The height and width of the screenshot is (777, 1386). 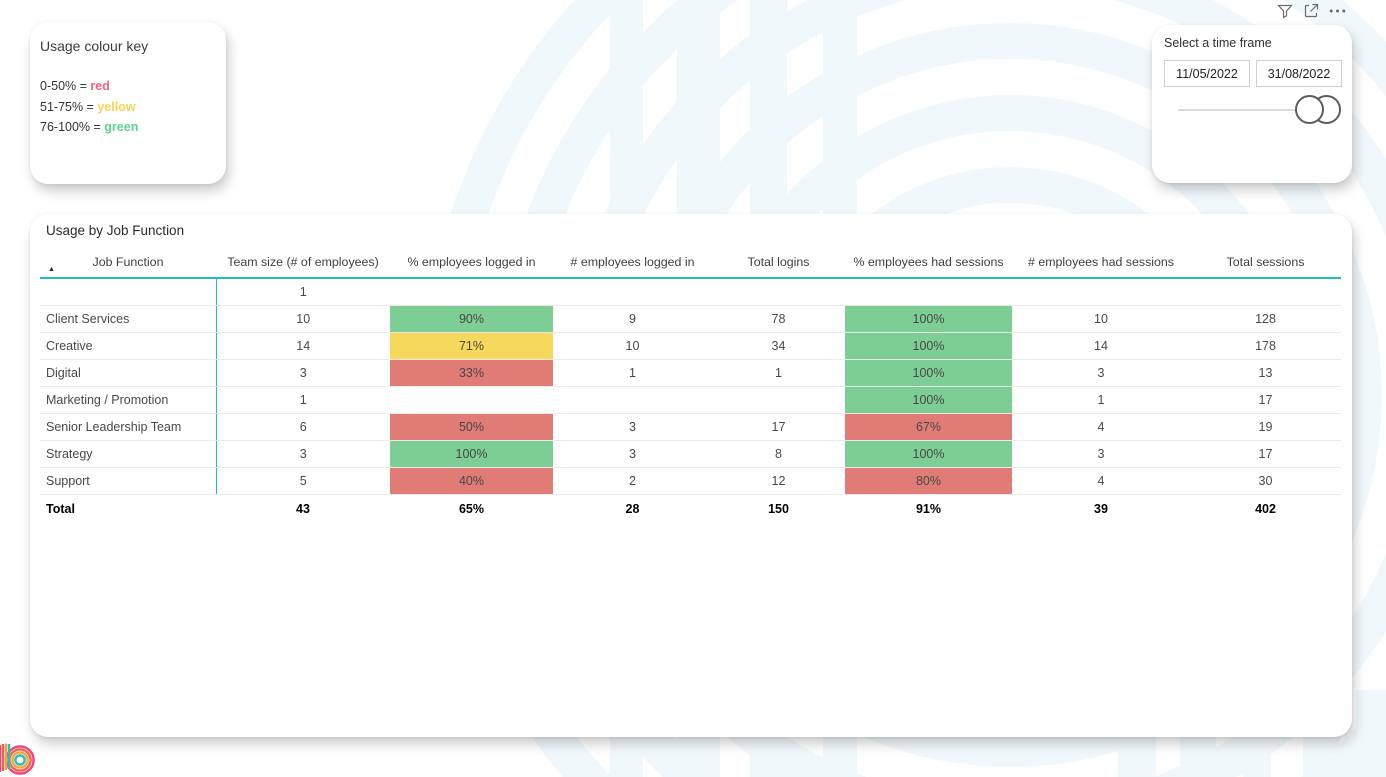 I want to click on table-cell: 6, so click(x=302, y=427).